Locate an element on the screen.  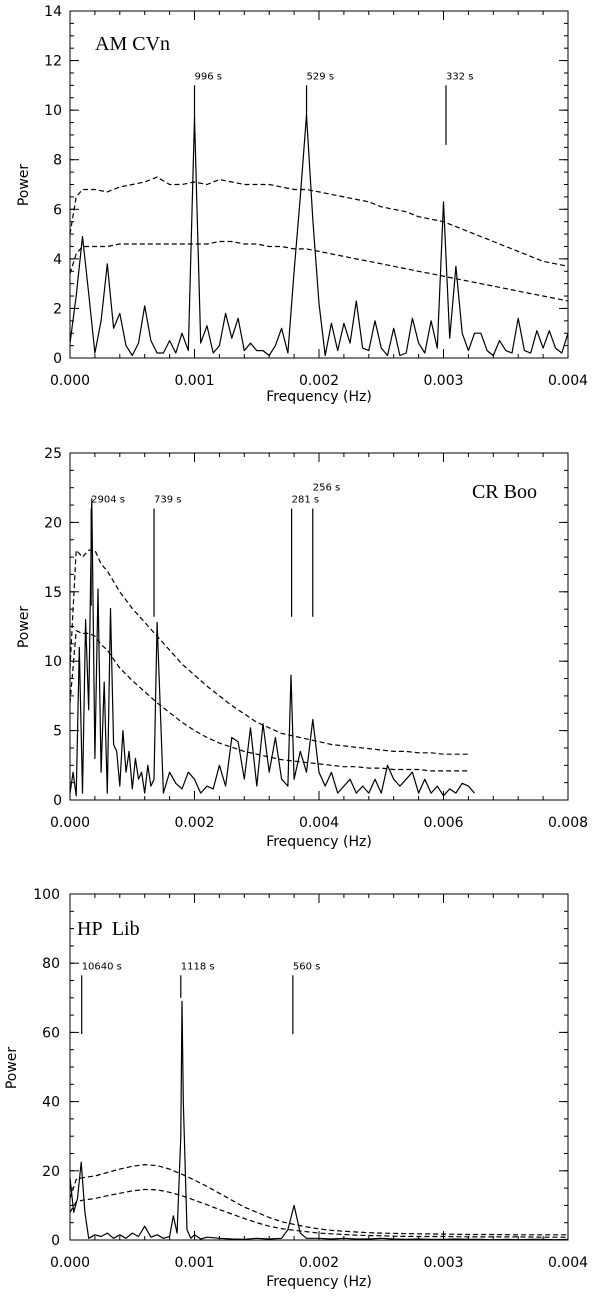
x-tick-label: 0.006 is located at coordinates (443, 823).